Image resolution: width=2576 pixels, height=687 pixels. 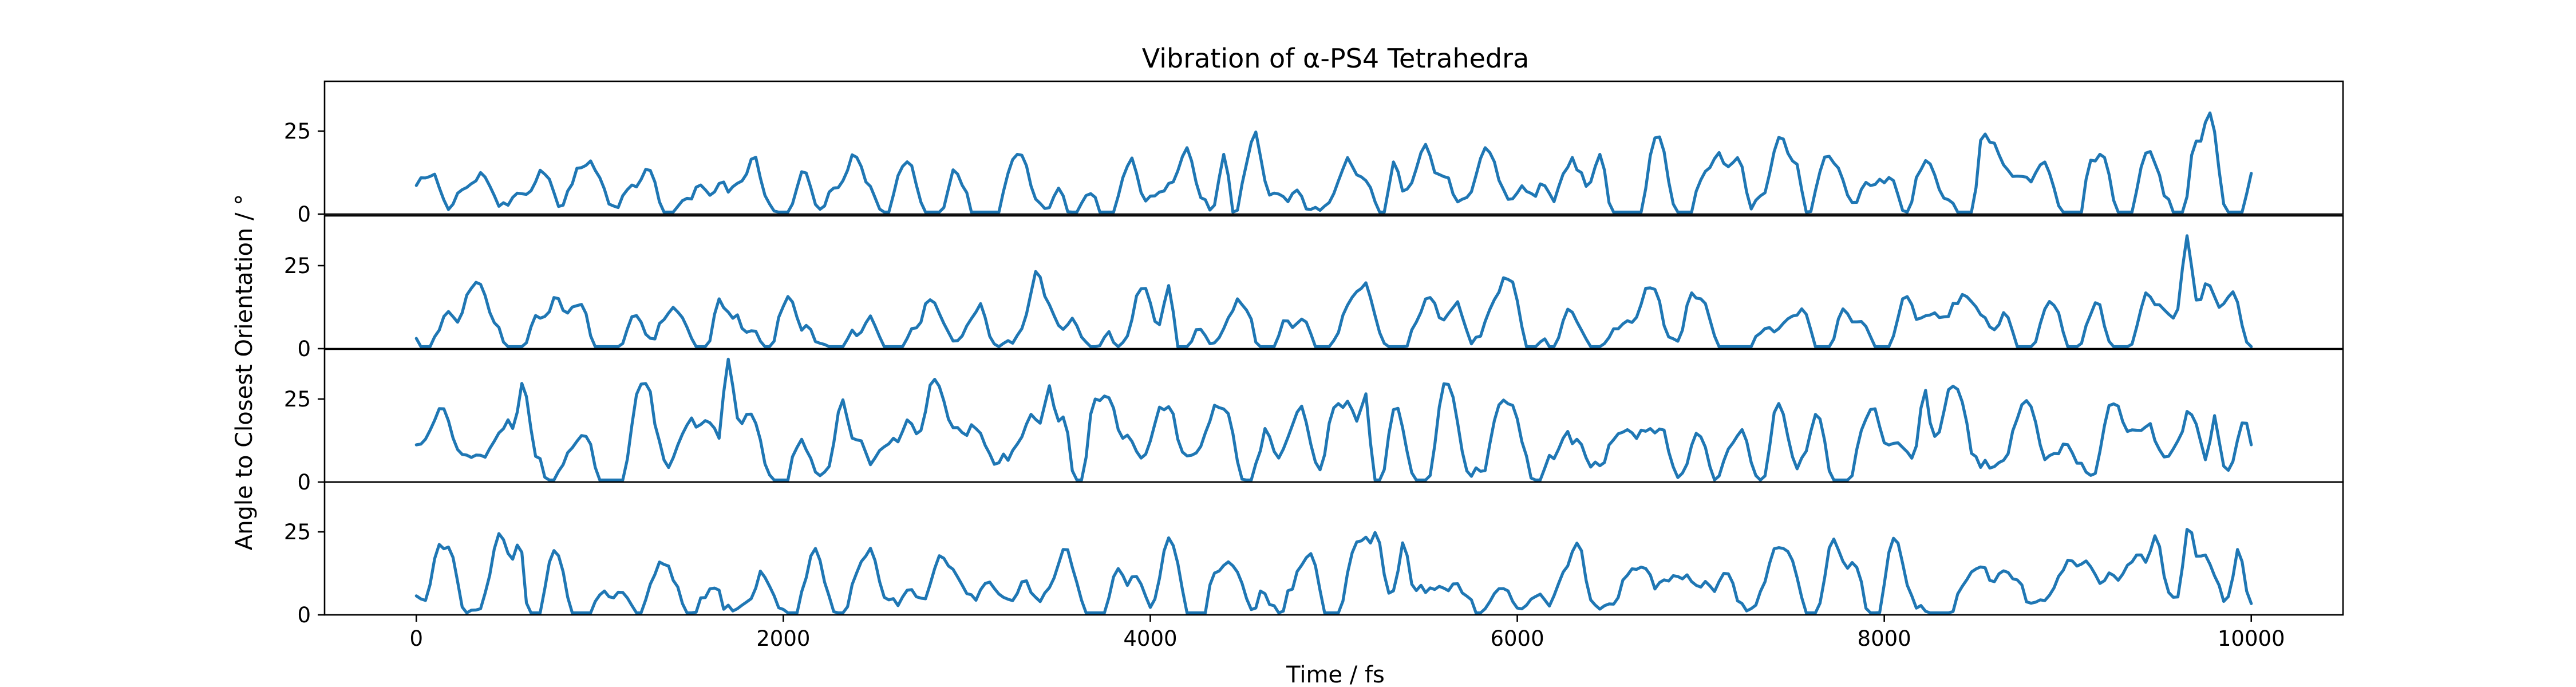 What do you see at coordinates (304, 483) in the screenshot?
I see `y-tick-label-panel-3-0: 0` at bounding box center [304, 483].